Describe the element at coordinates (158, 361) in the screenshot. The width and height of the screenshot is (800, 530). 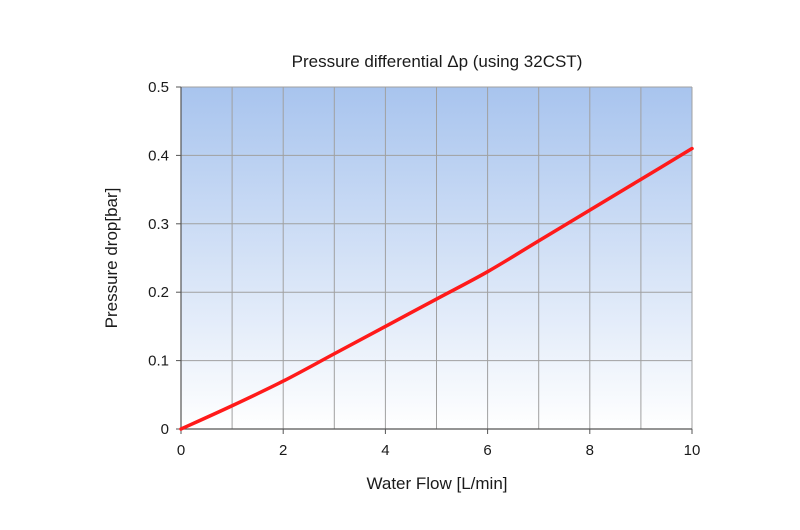
I see `y-tick-label: 0.1` at that location.